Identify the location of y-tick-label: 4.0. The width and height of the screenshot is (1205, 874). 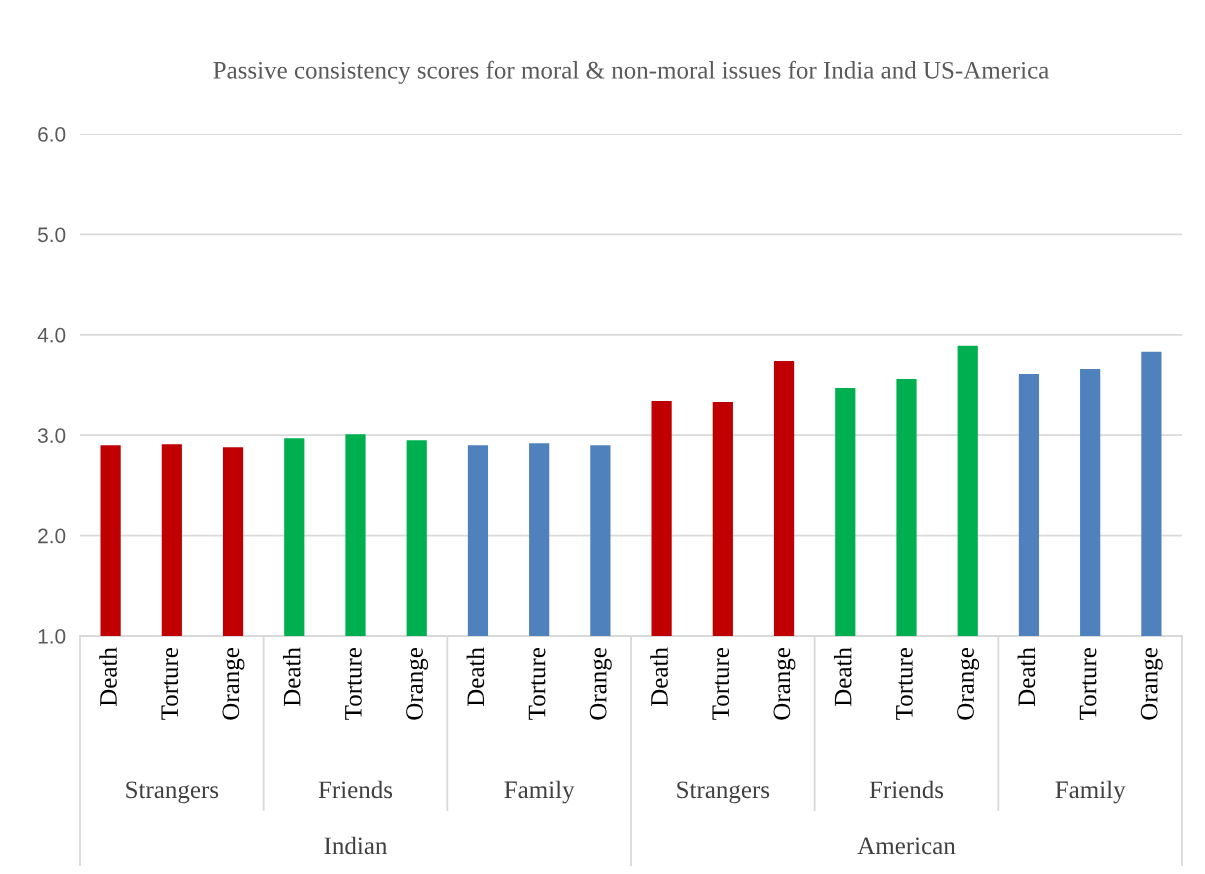
(51, 335).